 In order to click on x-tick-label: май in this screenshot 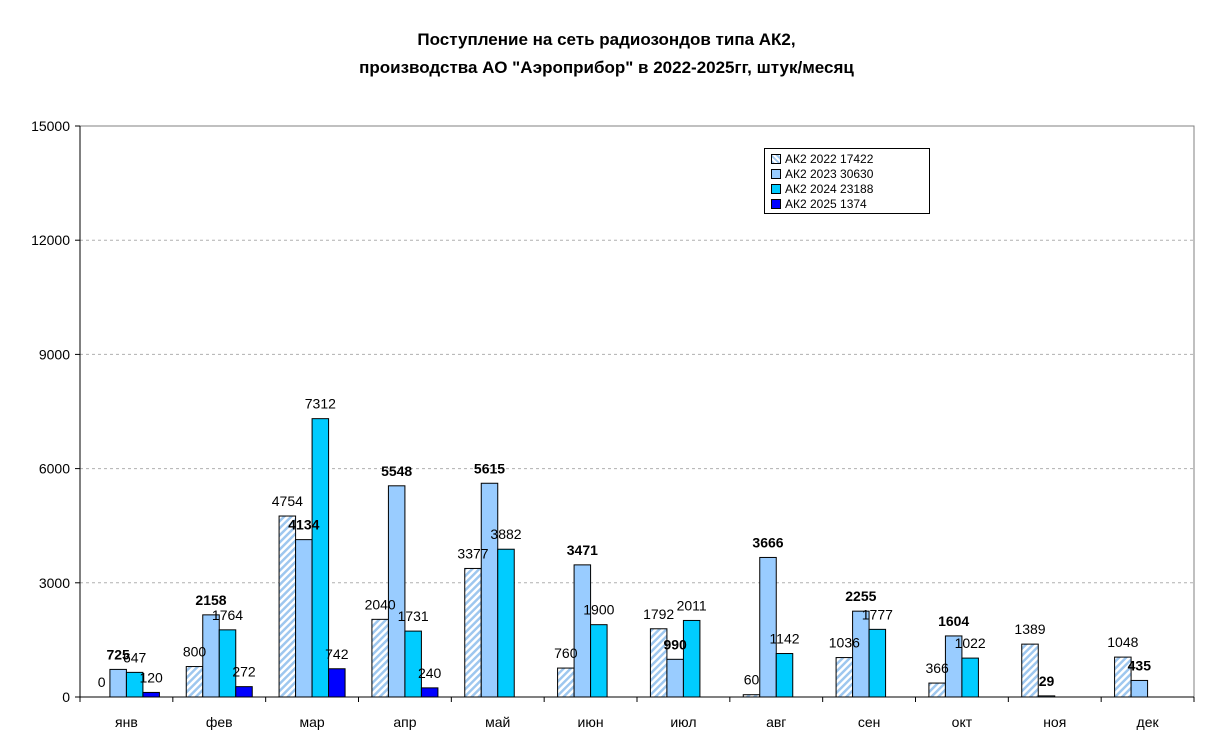, I will do `click(497, 722)`.